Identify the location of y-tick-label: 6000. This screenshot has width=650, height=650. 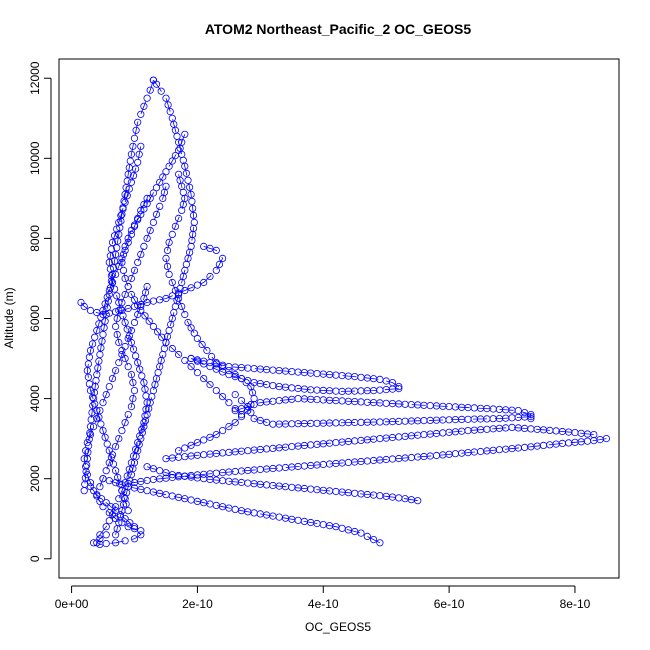
(35, 318).